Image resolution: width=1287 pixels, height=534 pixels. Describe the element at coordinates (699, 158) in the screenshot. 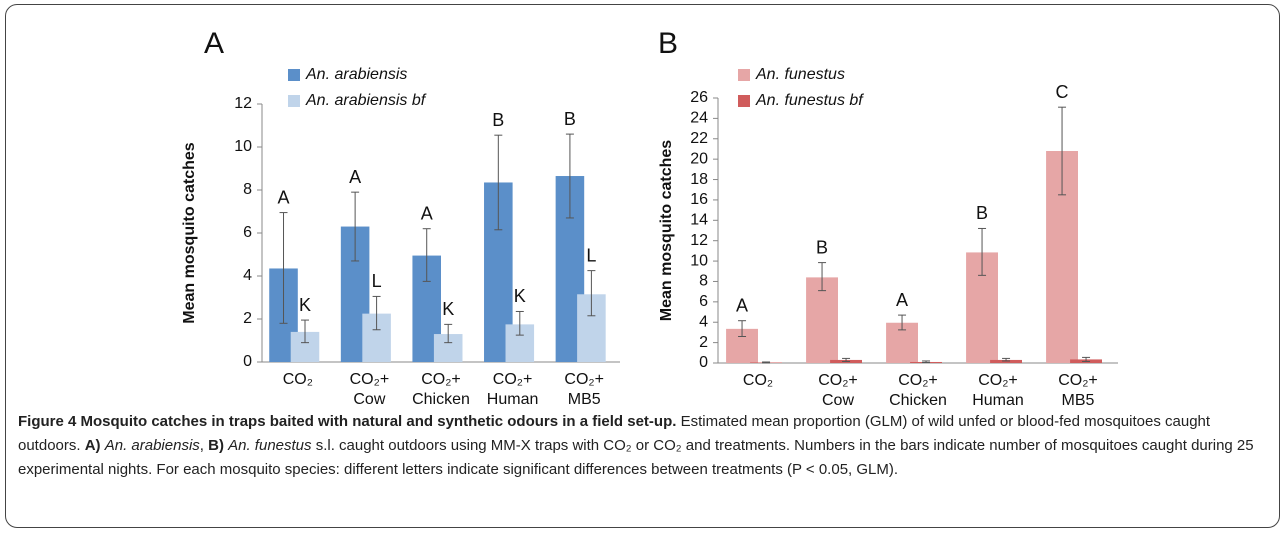

I see `y-tick-label: 20` at that location.